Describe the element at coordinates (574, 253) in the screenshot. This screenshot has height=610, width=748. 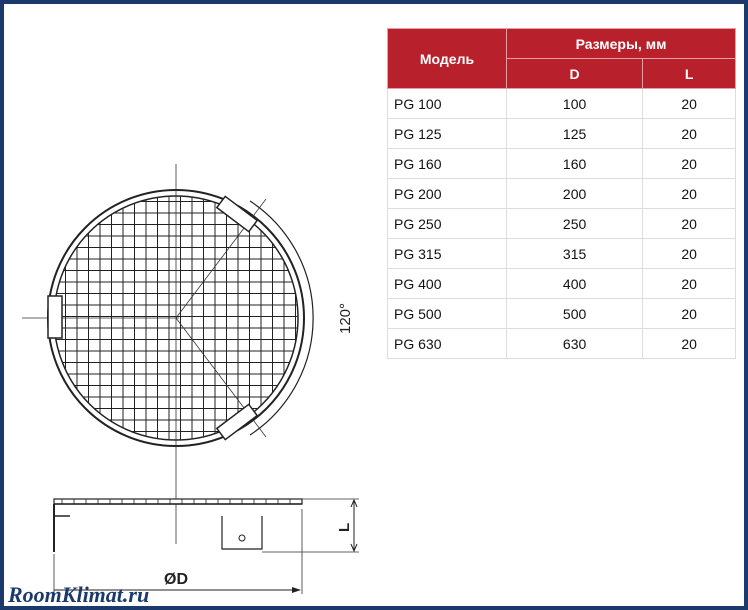
I see `cell-d: 315` at that location.